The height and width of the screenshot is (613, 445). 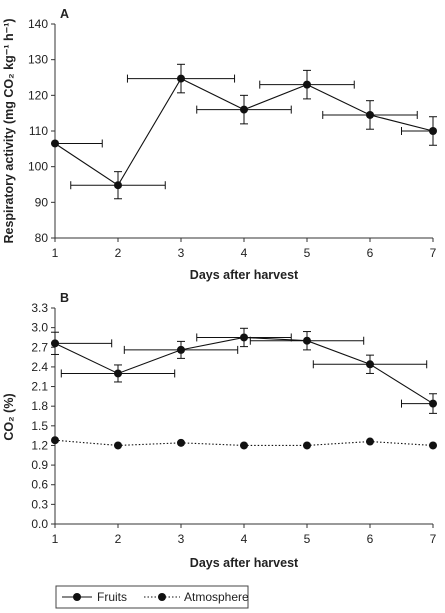 I want to click on panel-a-x-tick-label: 7, so click(x=433, y=253).